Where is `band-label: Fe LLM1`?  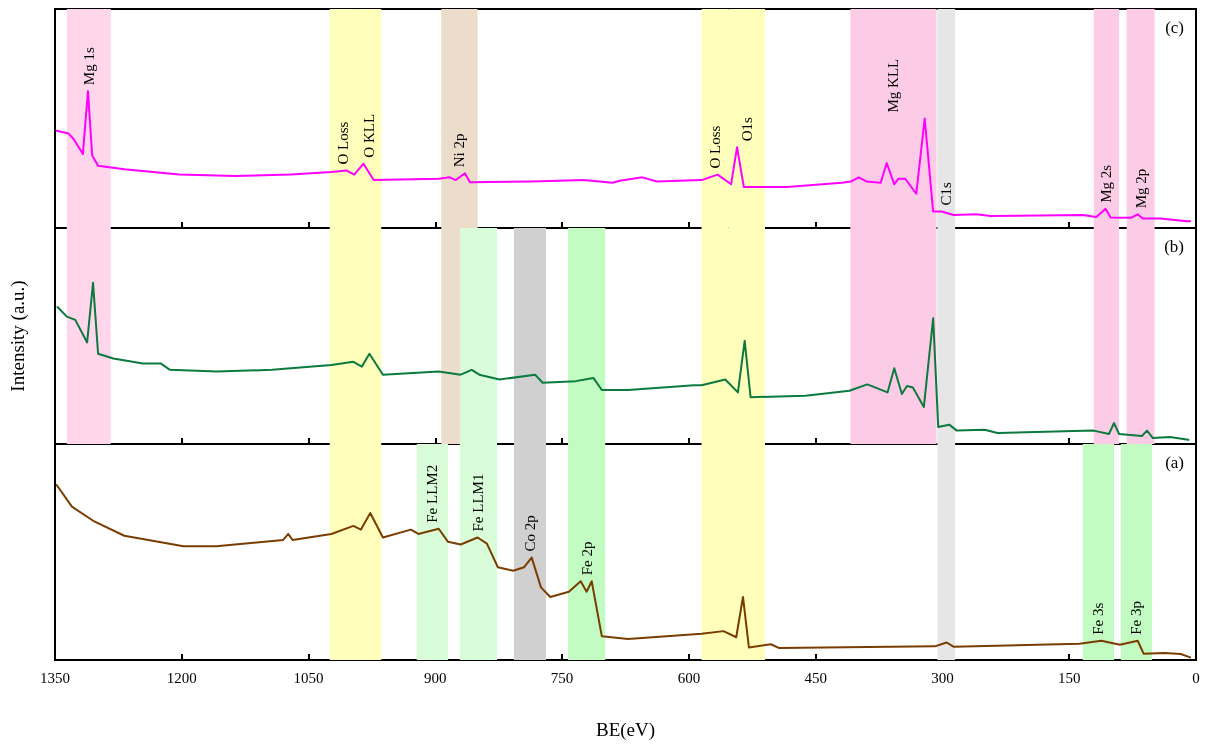
band-label: Fe LLM1 is located at coordinates (478, 502).